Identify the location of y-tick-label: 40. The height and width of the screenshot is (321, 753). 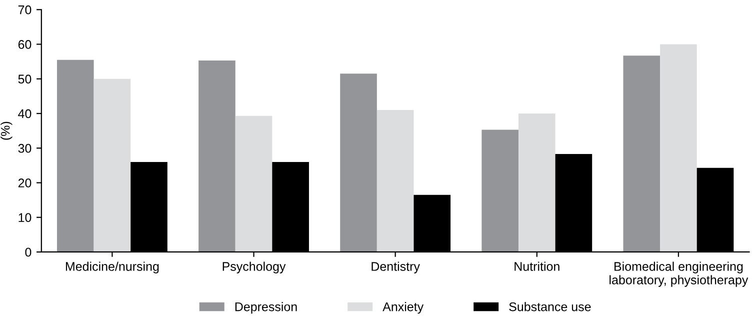
(25, 113).